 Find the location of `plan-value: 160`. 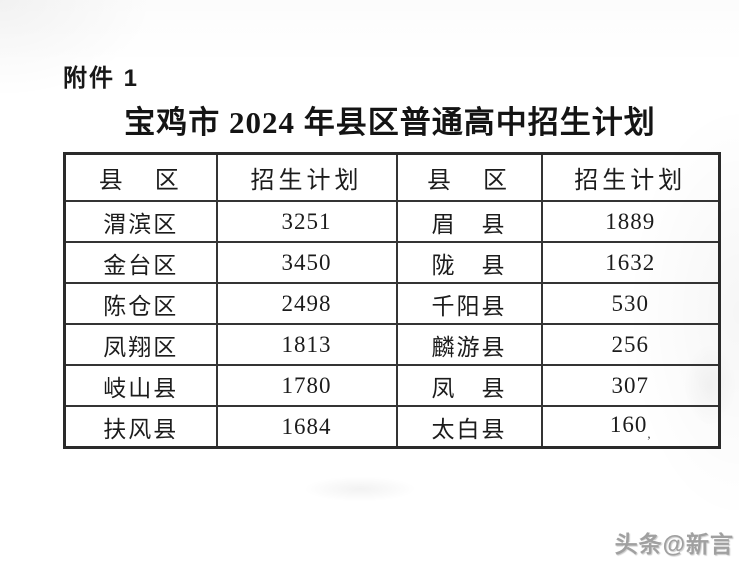

plan-value: 160 is located at coordinates (628, 424).